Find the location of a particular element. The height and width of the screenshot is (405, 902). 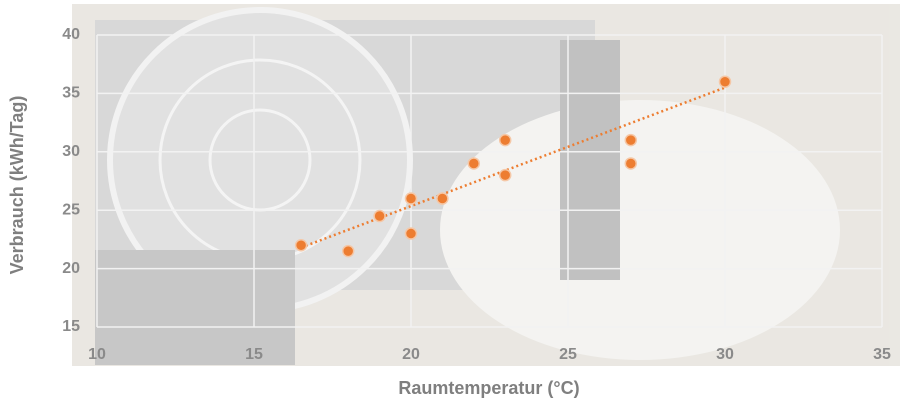

y-tick-label: 40 is located at coordinates (71, 34).